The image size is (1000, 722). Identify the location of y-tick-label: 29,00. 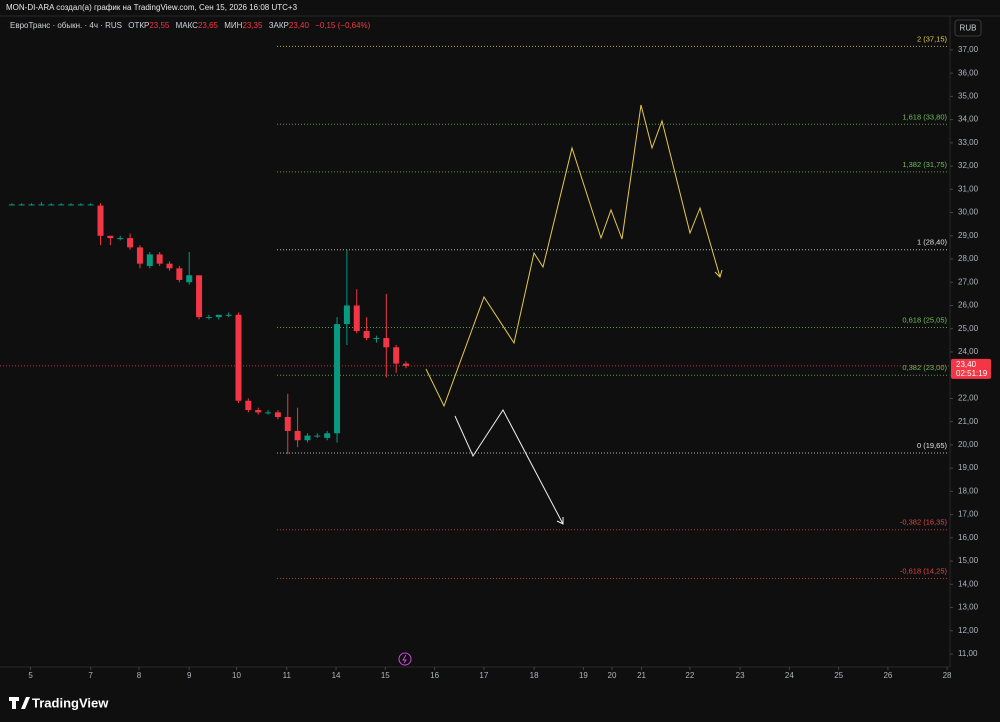
(968, 235).